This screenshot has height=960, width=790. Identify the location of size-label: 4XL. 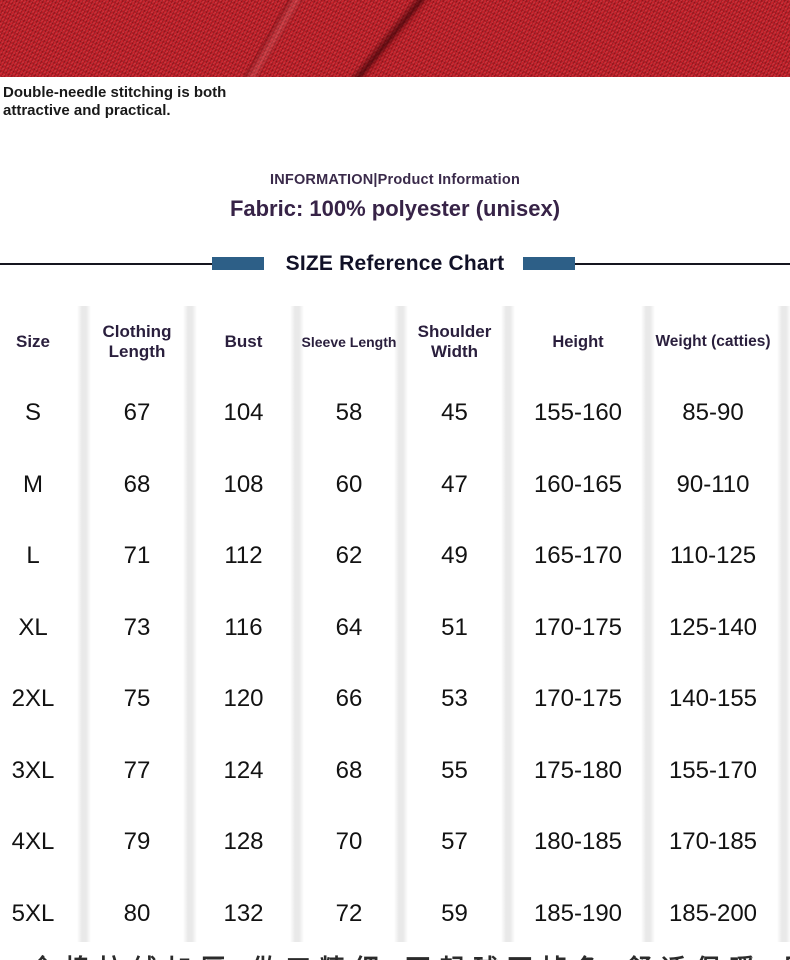
(33, 842).